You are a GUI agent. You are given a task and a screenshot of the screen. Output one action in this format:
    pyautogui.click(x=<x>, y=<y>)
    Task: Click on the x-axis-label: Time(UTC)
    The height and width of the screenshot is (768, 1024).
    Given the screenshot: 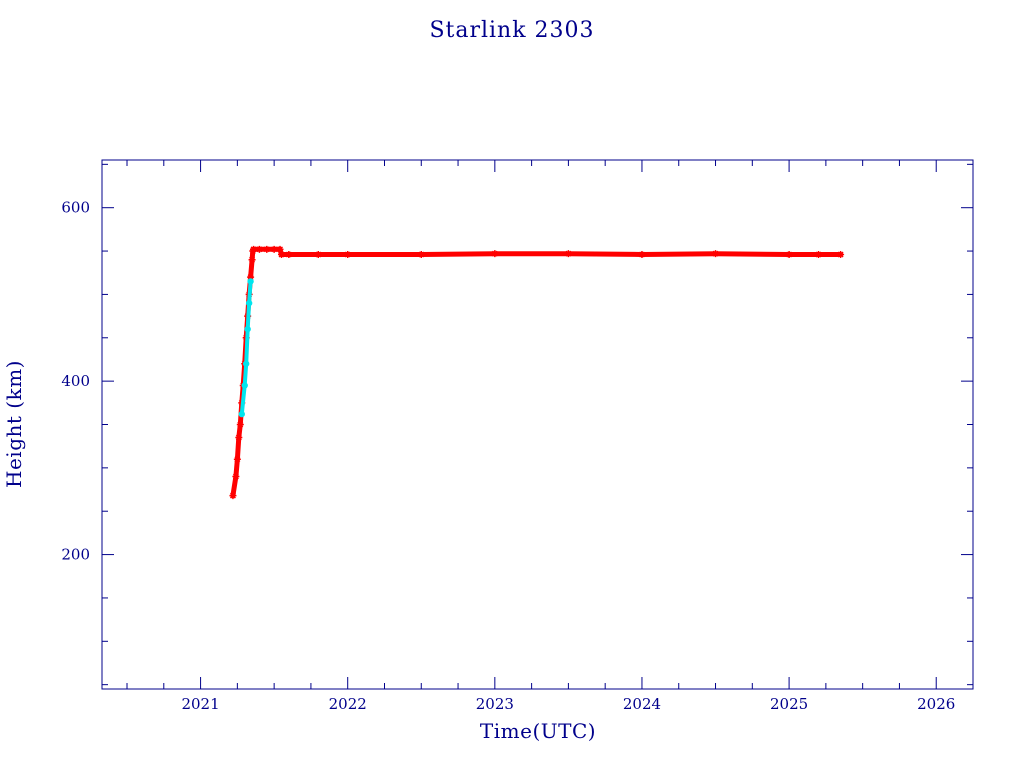 What is the action you would take?
    pyautogui.click(x=538, y=731)
    